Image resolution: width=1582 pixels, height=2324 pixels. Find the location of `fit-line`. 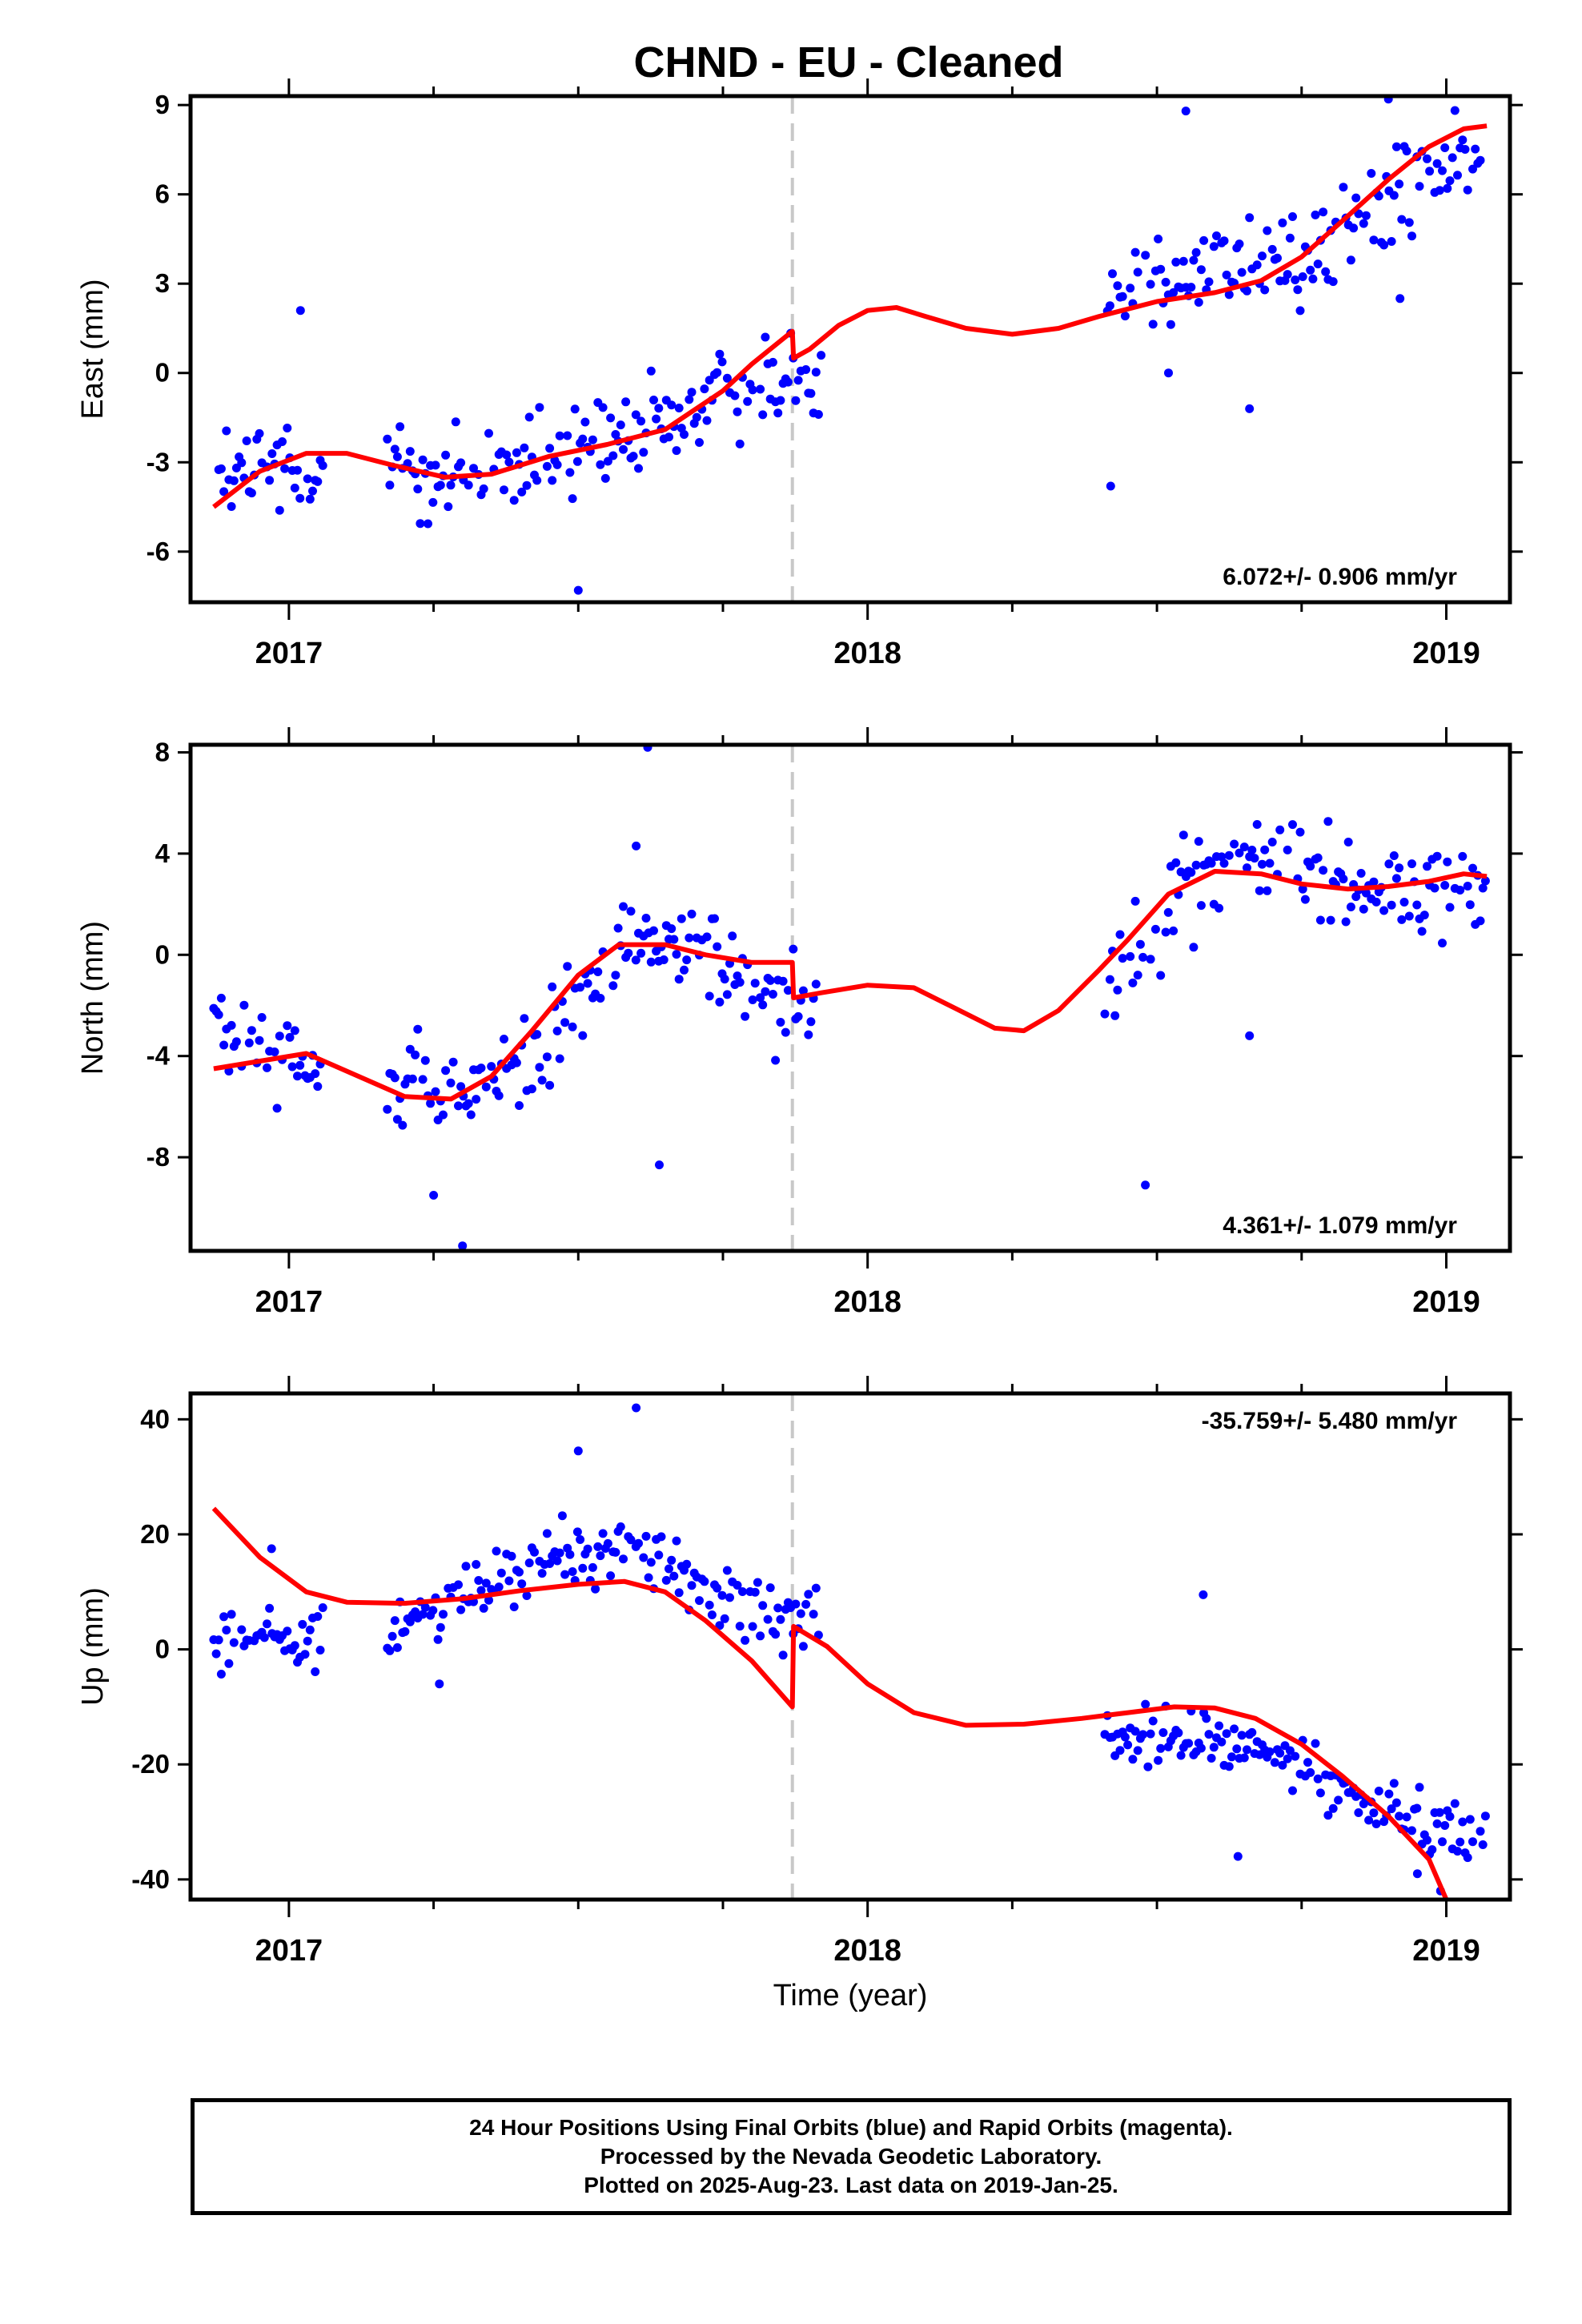

fit-line is located at coordinates (830, 1703).